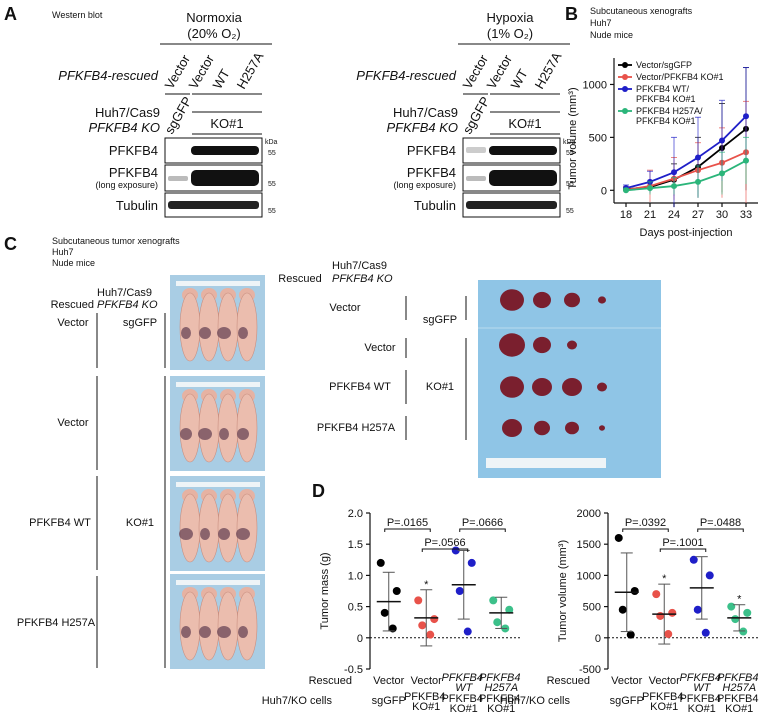  Describe the element at coordinates (670, 116) in the screenshot. I see `legend-label: PFKFB4 H257A/ PFKFB4 KO#1` at that location.